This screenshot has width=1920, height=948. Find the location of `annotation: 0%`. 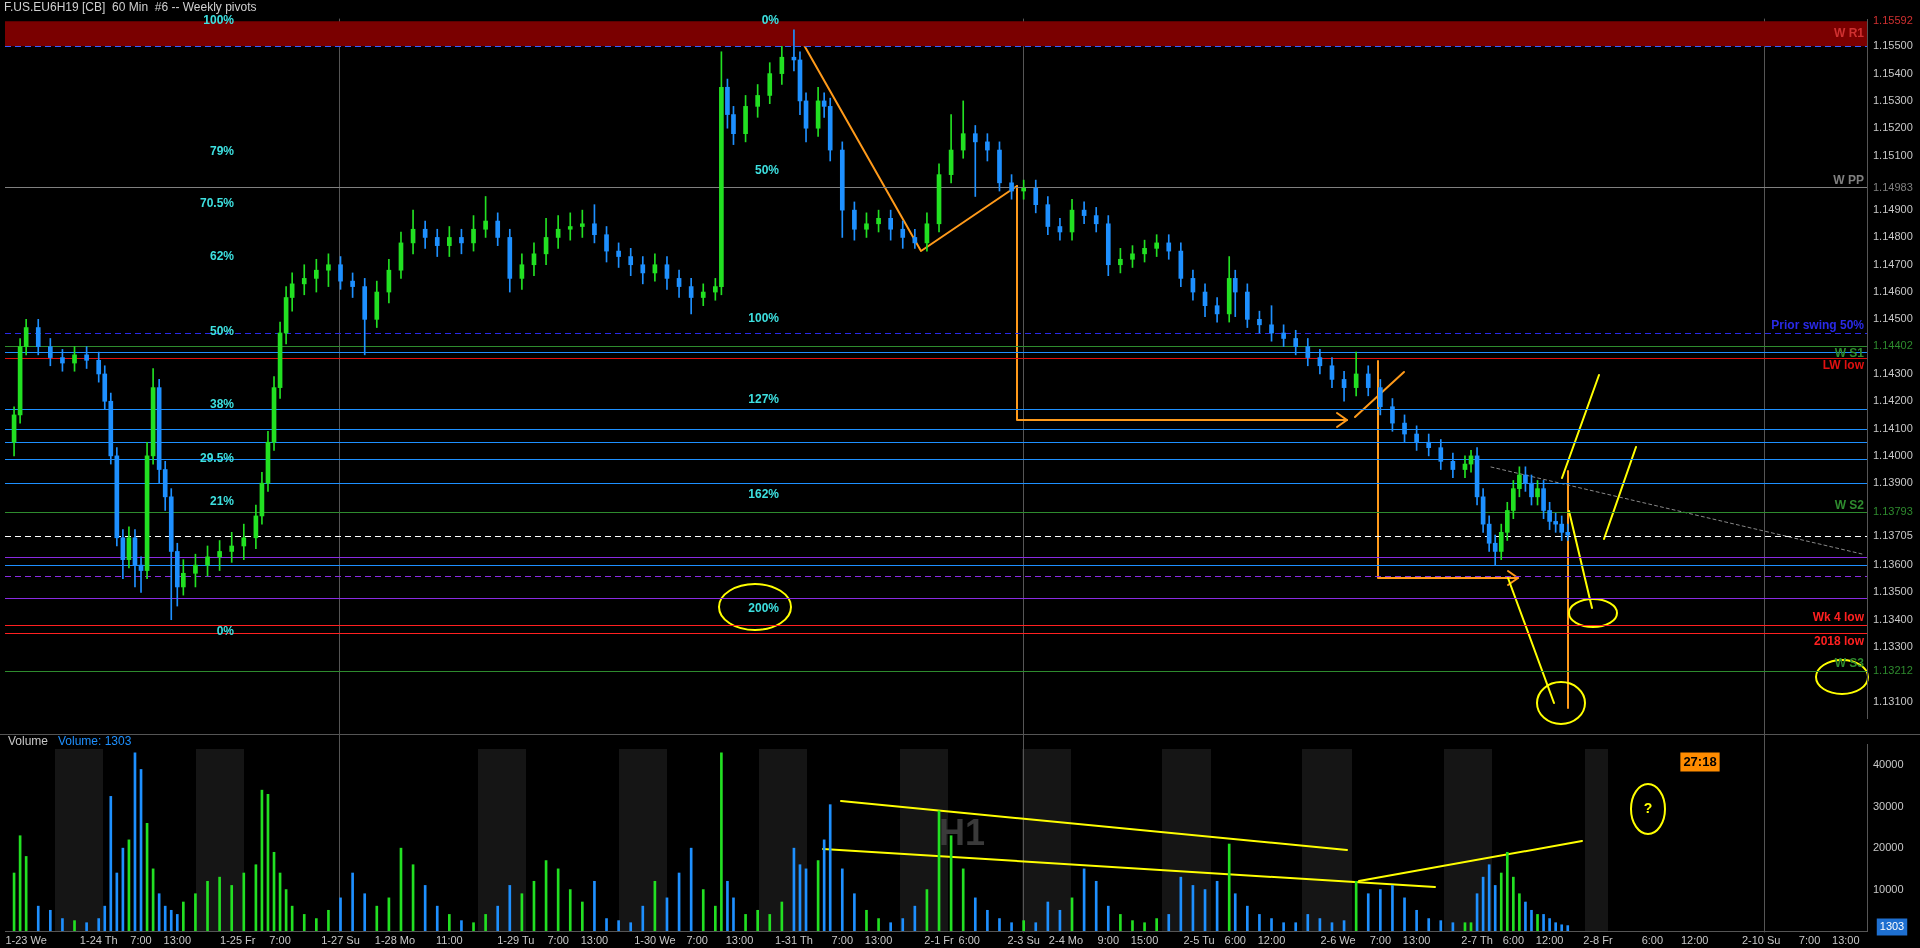

annotation: 0% is located at coordinates (770, 20).